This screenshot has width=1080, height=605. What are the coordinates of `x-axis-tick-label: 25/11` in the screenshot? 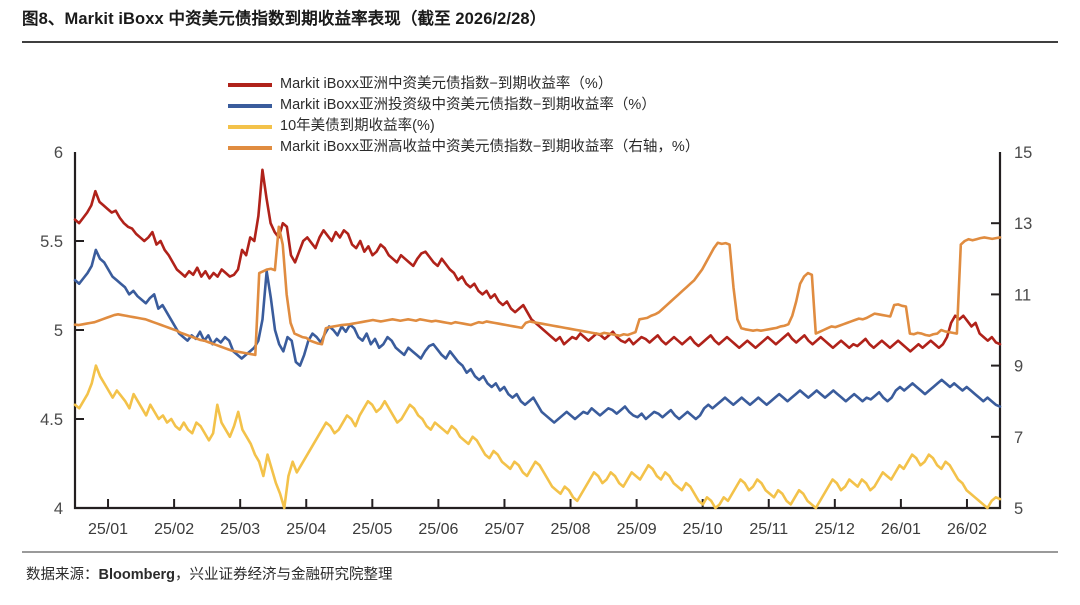 It's located at (768, 529).